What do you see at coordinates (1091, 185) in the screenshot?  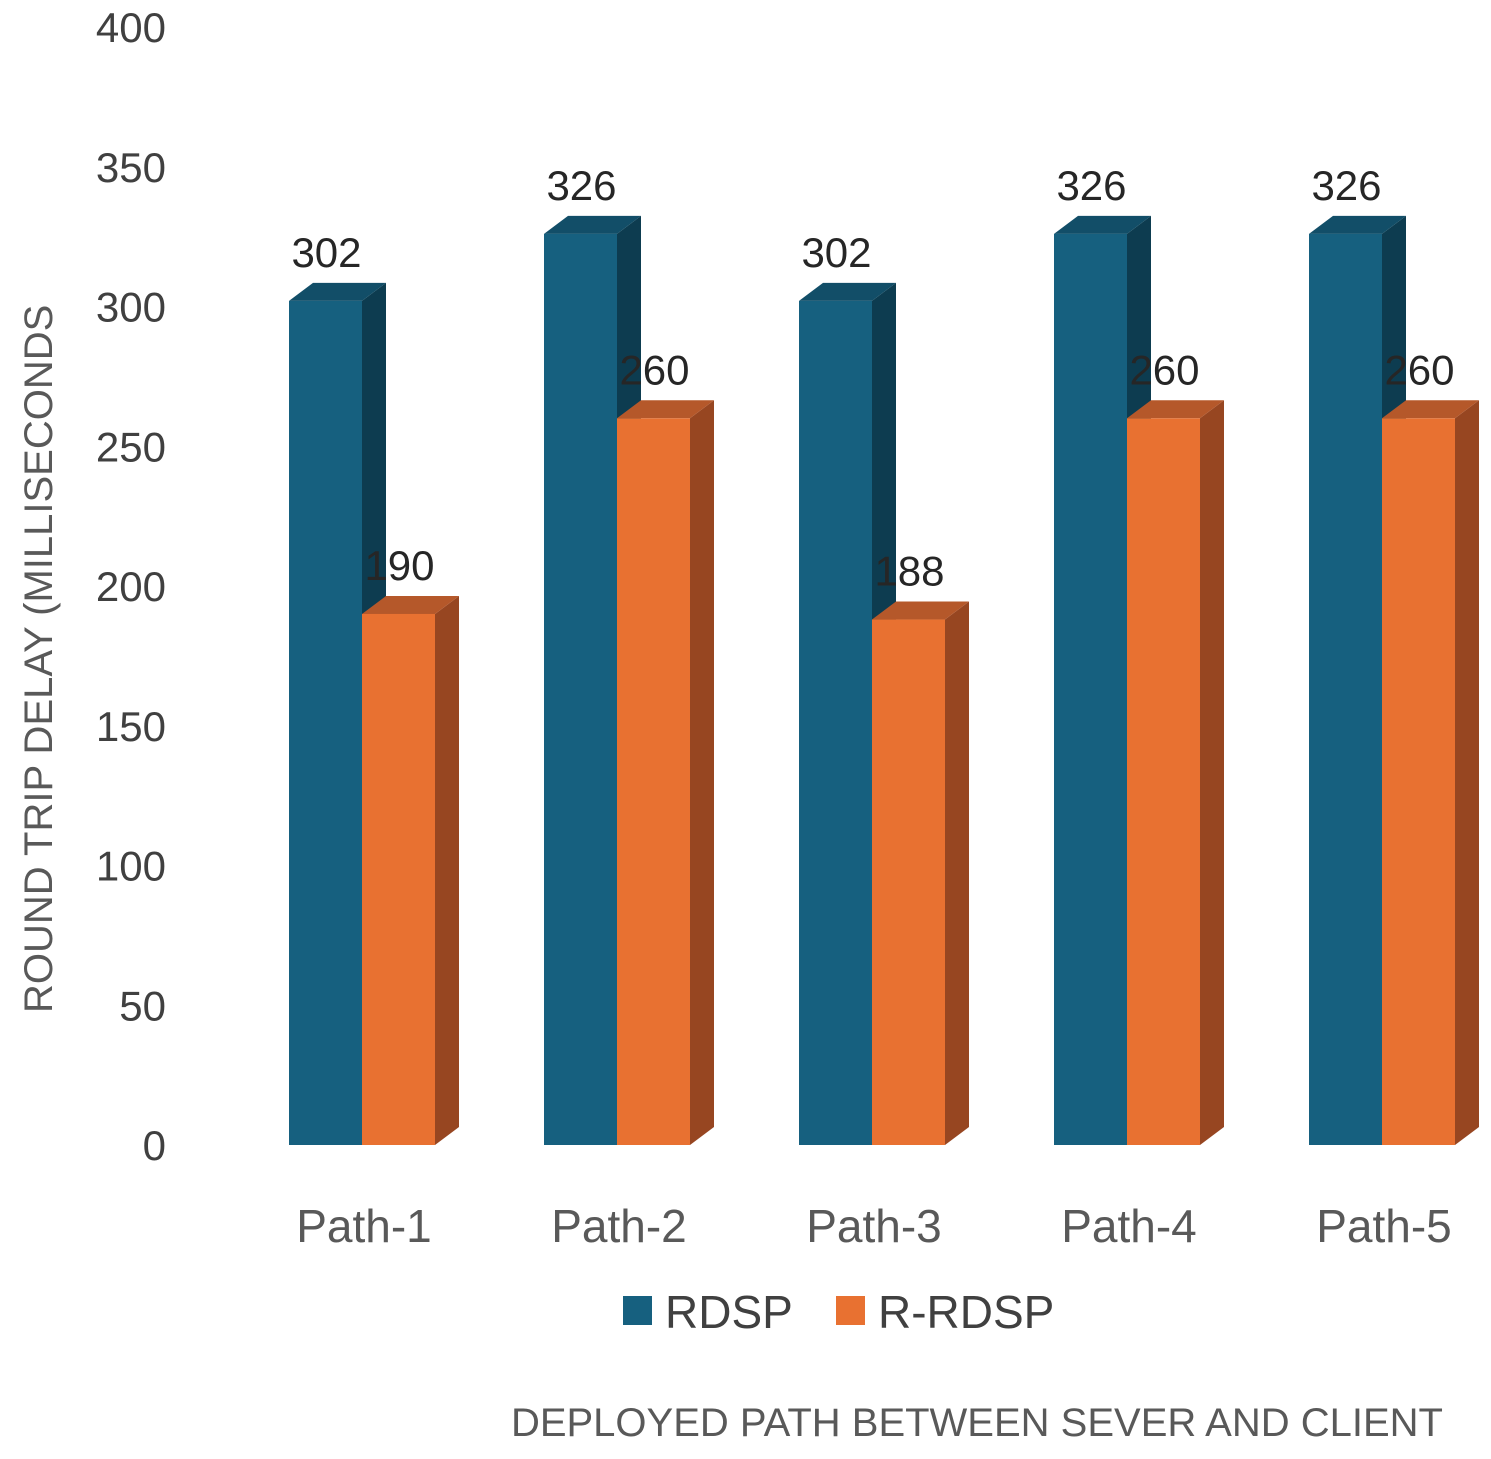 I see `data-label-rdsp-path-4: 326` at bounding box center [1091, 185].